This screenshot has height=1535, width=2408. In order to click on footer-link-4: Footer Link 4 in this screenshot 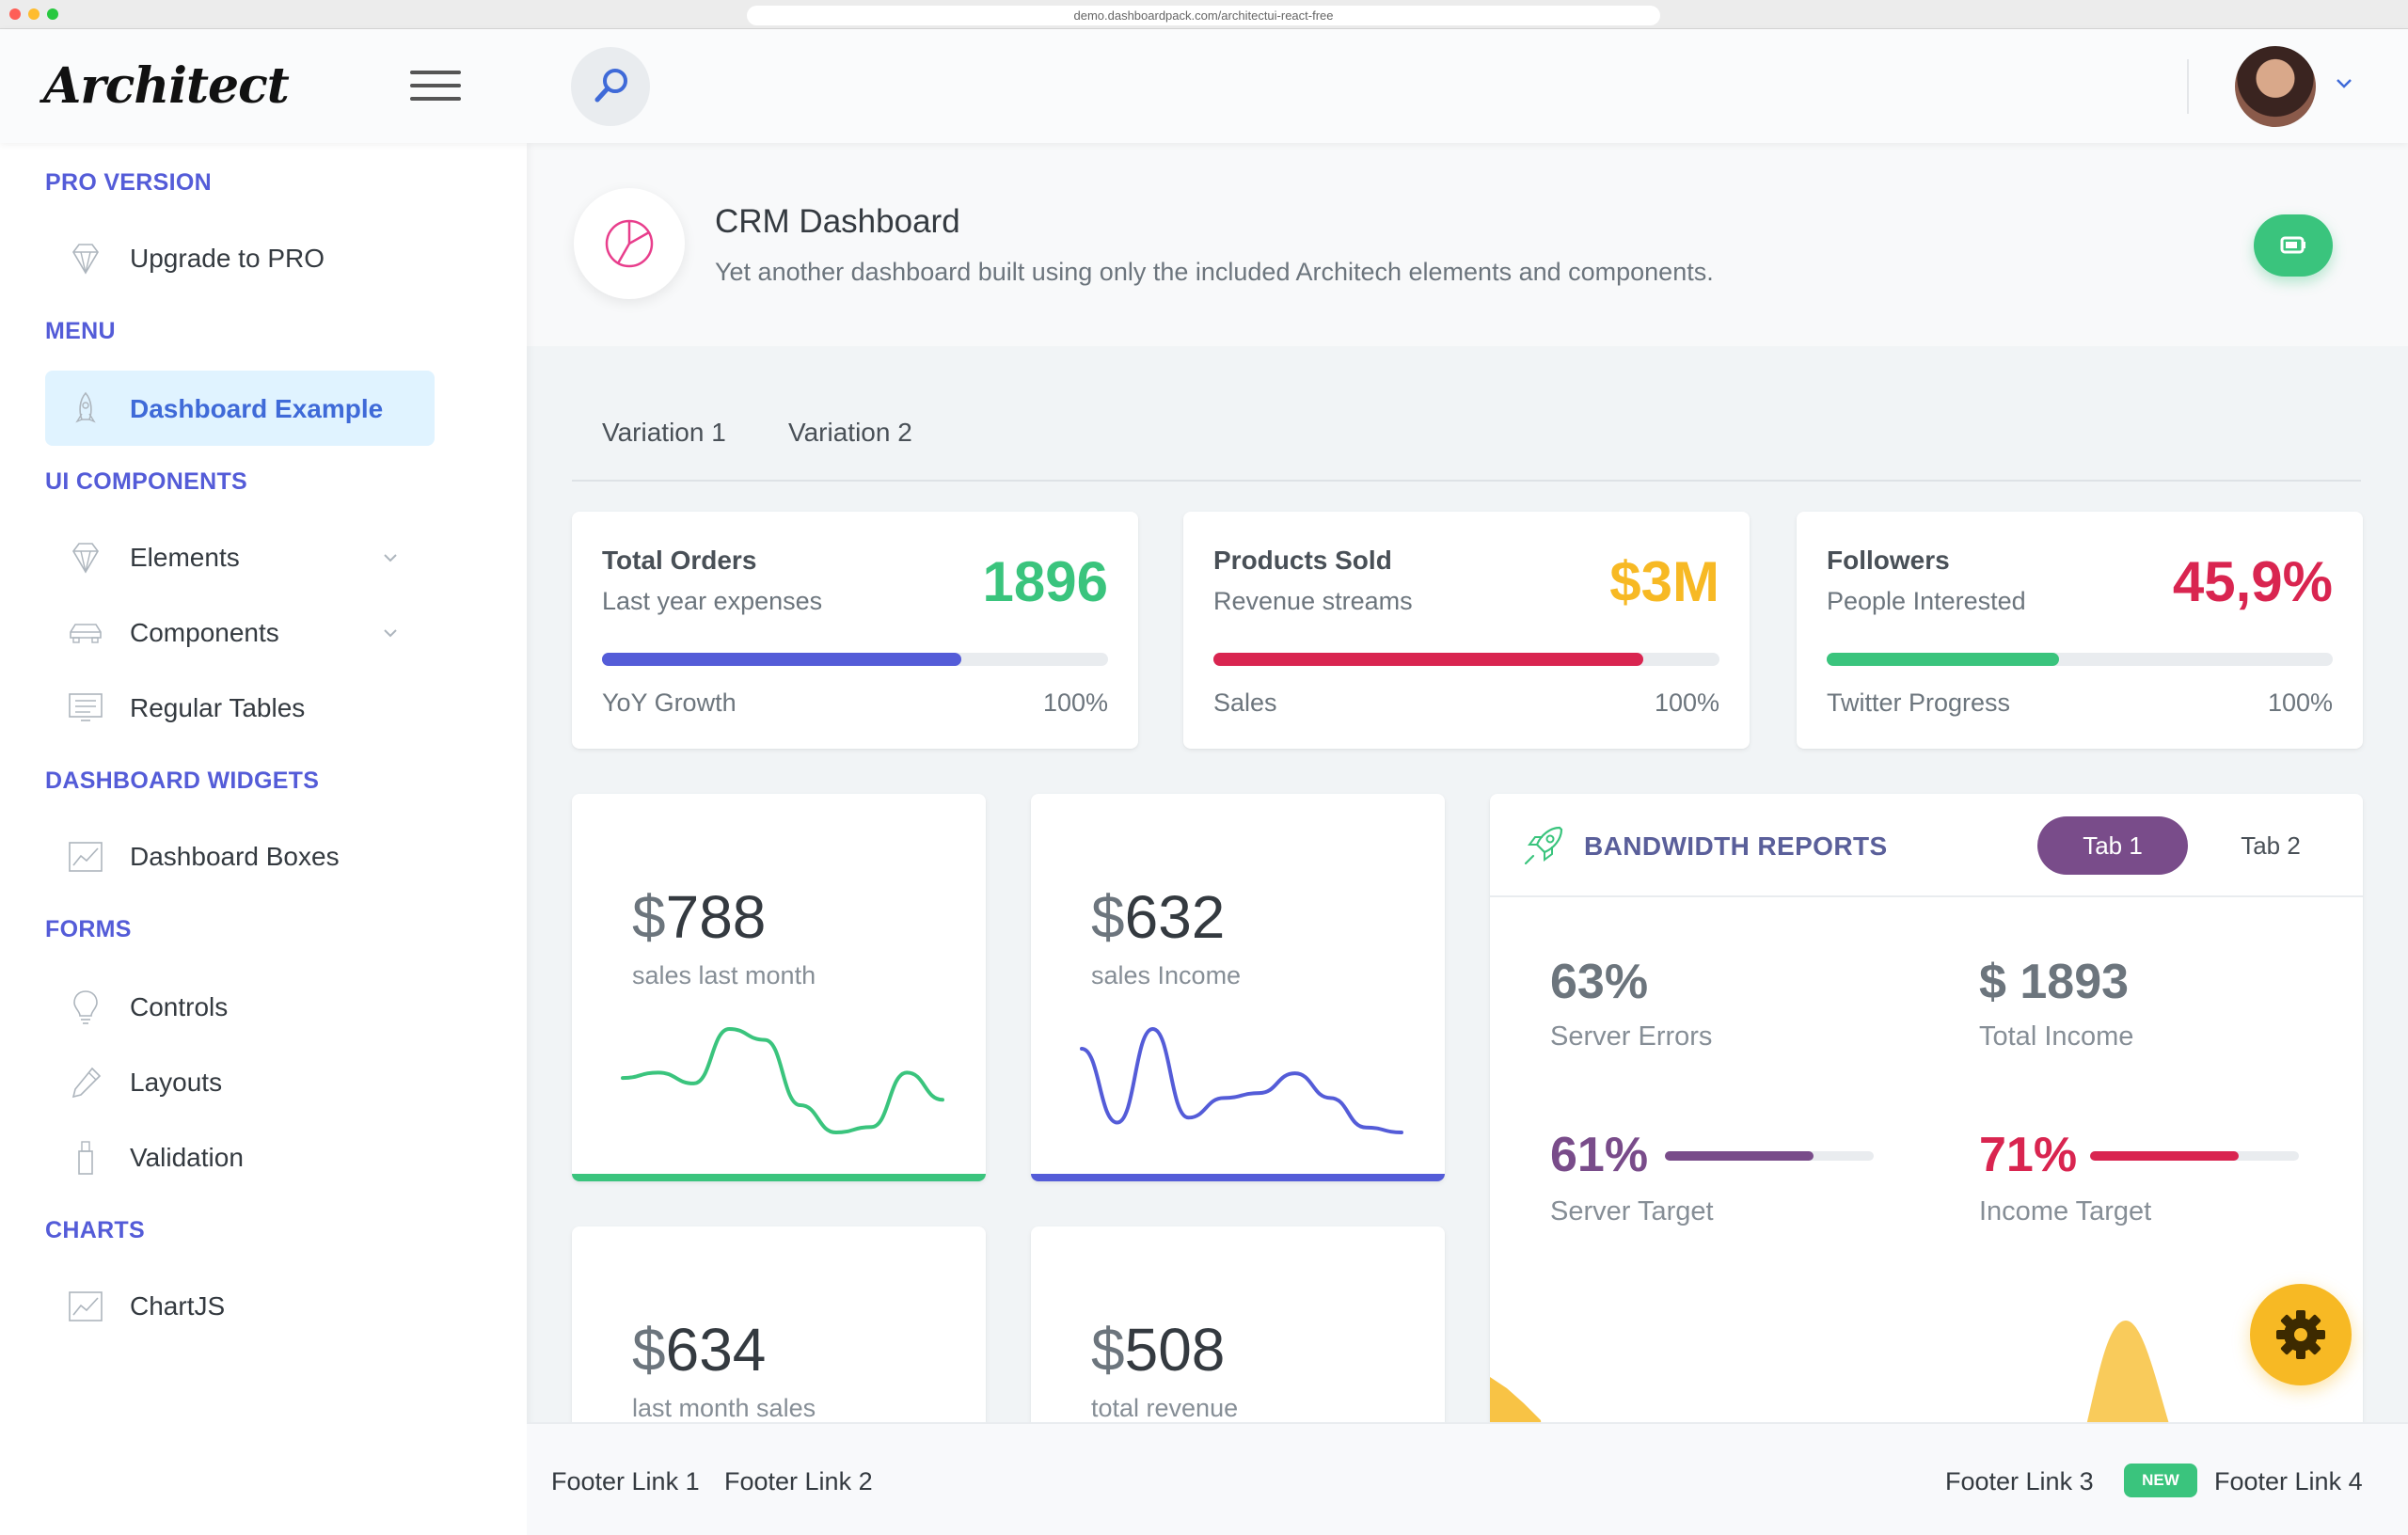, I will do `click(2289, 1481)`.